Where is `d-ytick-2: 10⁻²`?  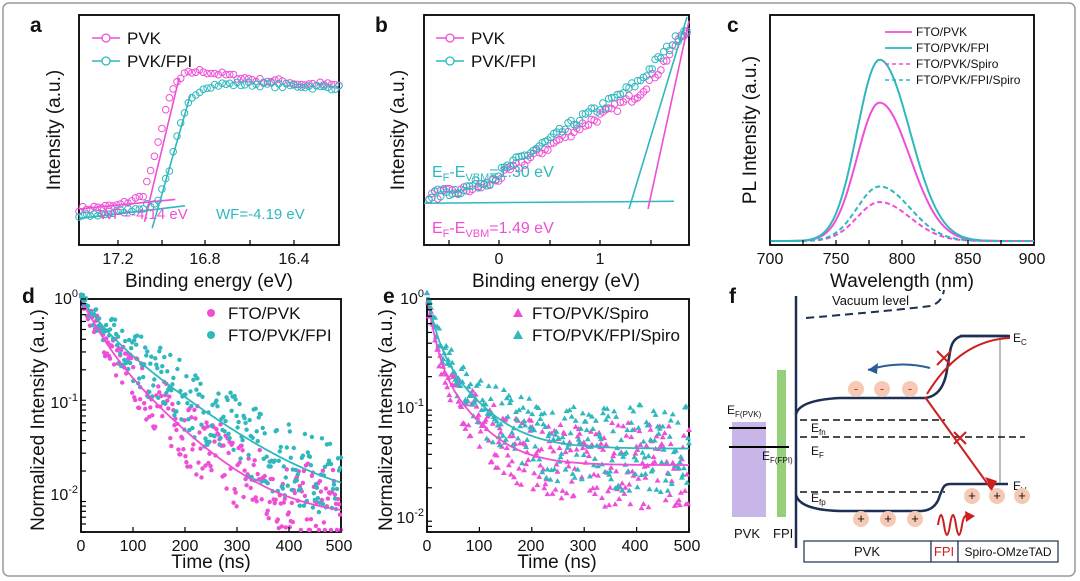
d-ytick-2: 10⁻² is located at coordinates (64, 494).